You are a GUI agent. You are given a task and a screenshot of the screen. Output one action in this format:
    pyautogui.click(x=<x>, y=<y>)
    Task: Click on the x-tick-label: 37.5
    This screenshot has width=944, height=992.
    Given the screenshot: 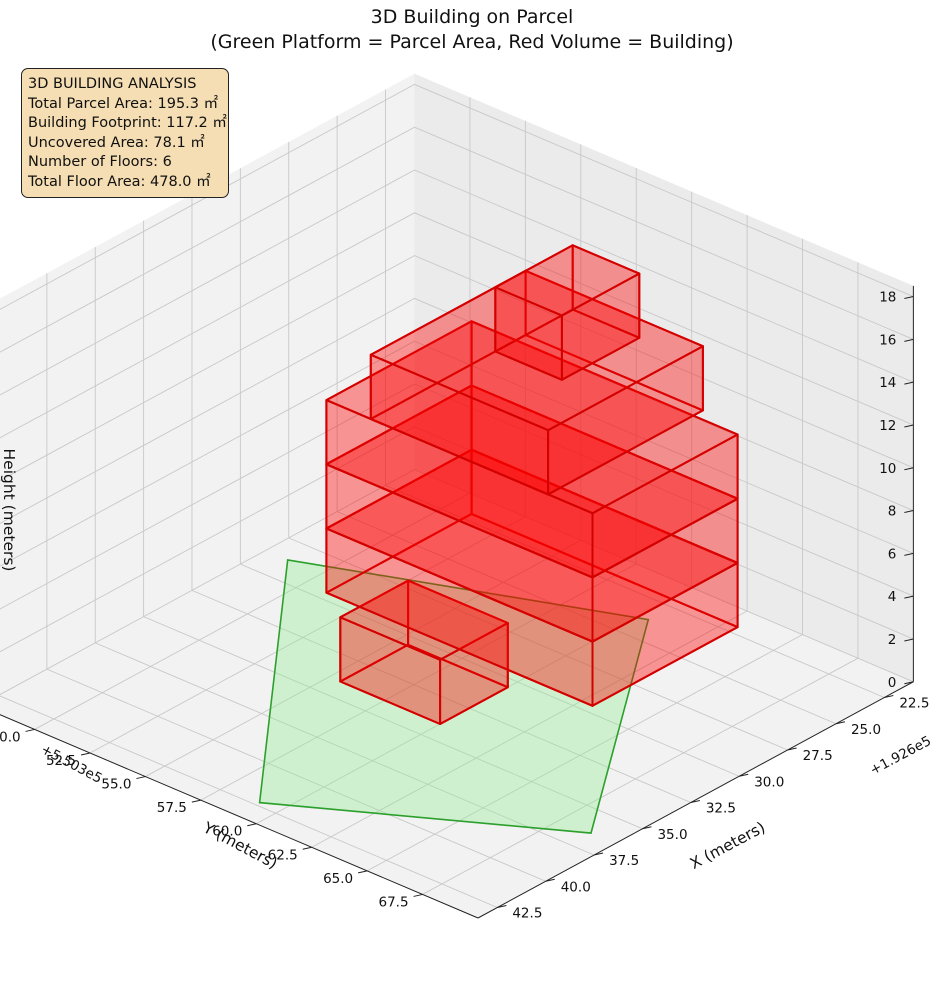 What is the action you would take?
    pyautogui.click(x=624, y=861)
    